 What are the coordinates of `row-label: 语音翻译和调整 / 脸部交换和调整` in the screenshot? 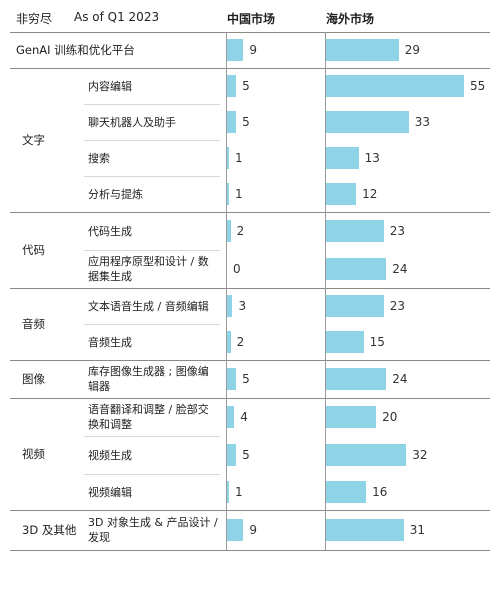 It's located at (148, 417).